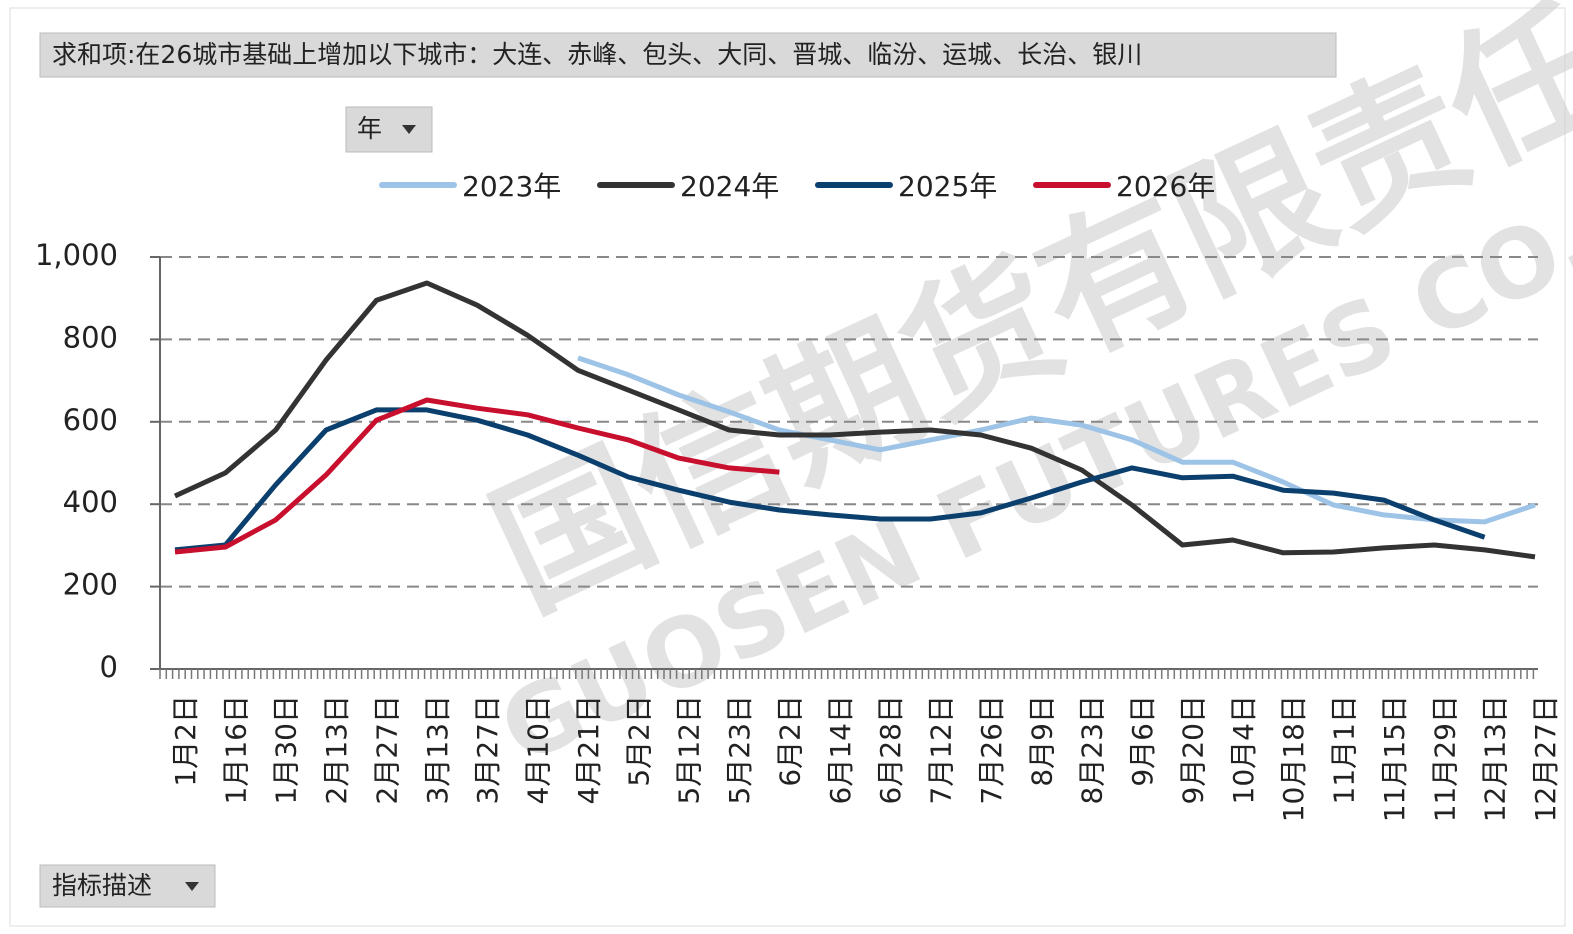  I want to click on x-tick-label: 1月30日, so click(286, 749).